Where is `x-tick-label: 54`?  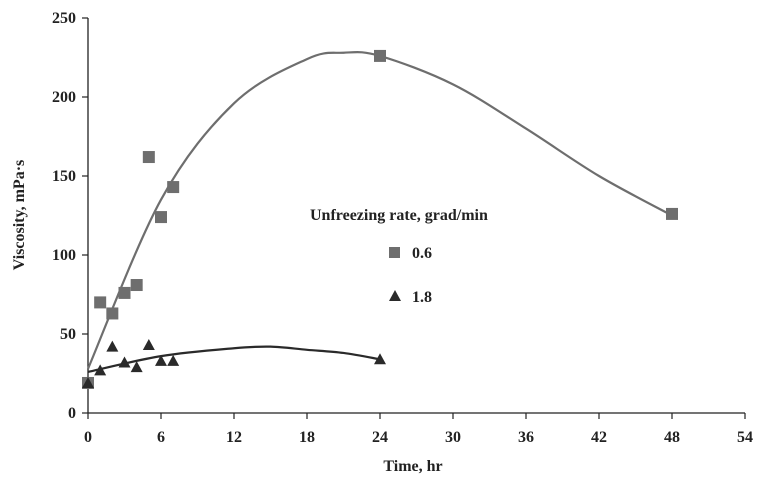 x-tick-label: 54 is located at coordinates (745, 437).